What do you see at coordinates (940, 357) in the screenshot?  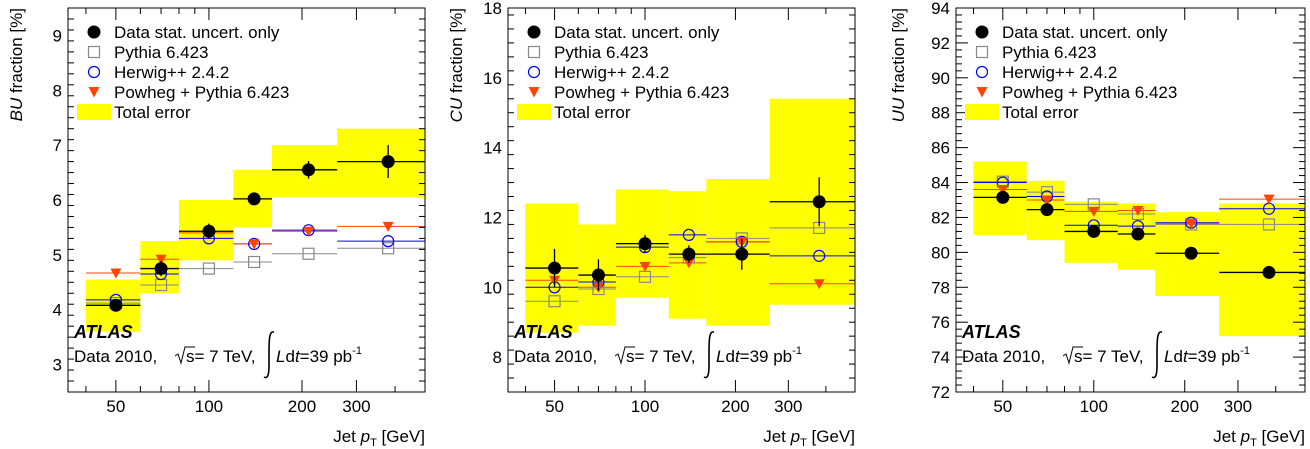 I see `y-tick-label: 74` at bounding box center [940, 357].